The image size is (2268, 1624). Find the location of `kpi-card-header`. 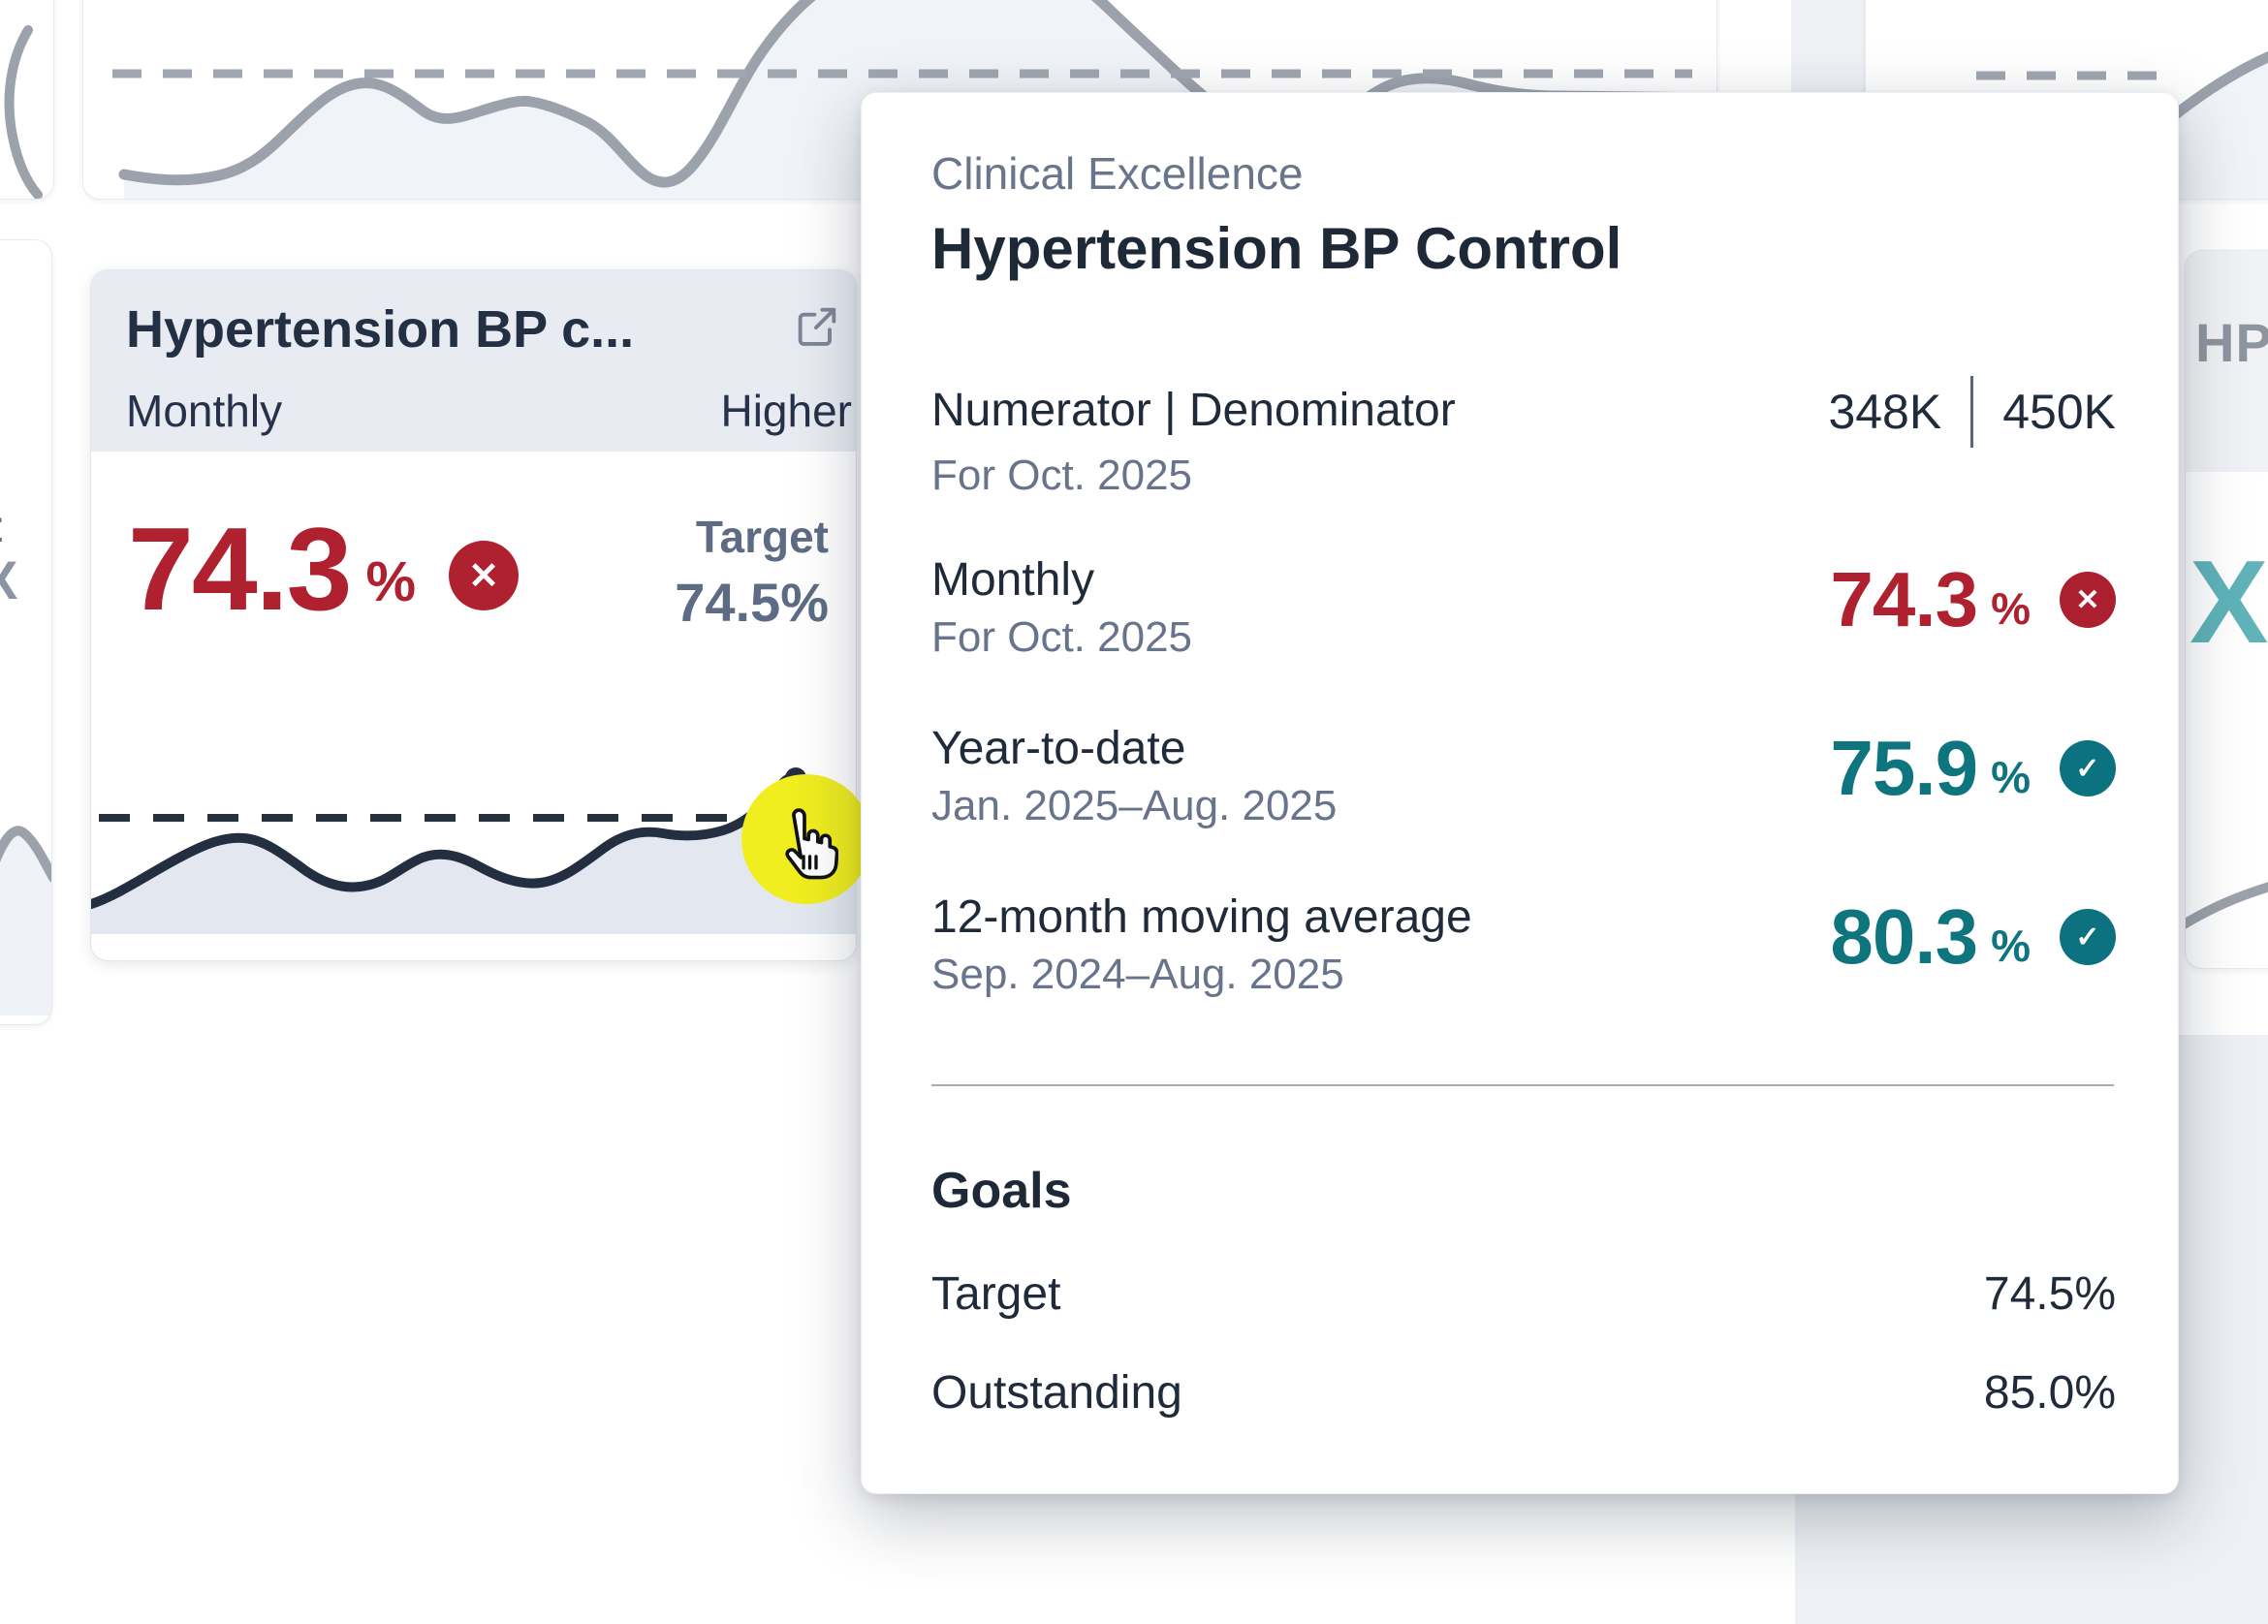

kpi-card-header is located at coordinates (474, 361).